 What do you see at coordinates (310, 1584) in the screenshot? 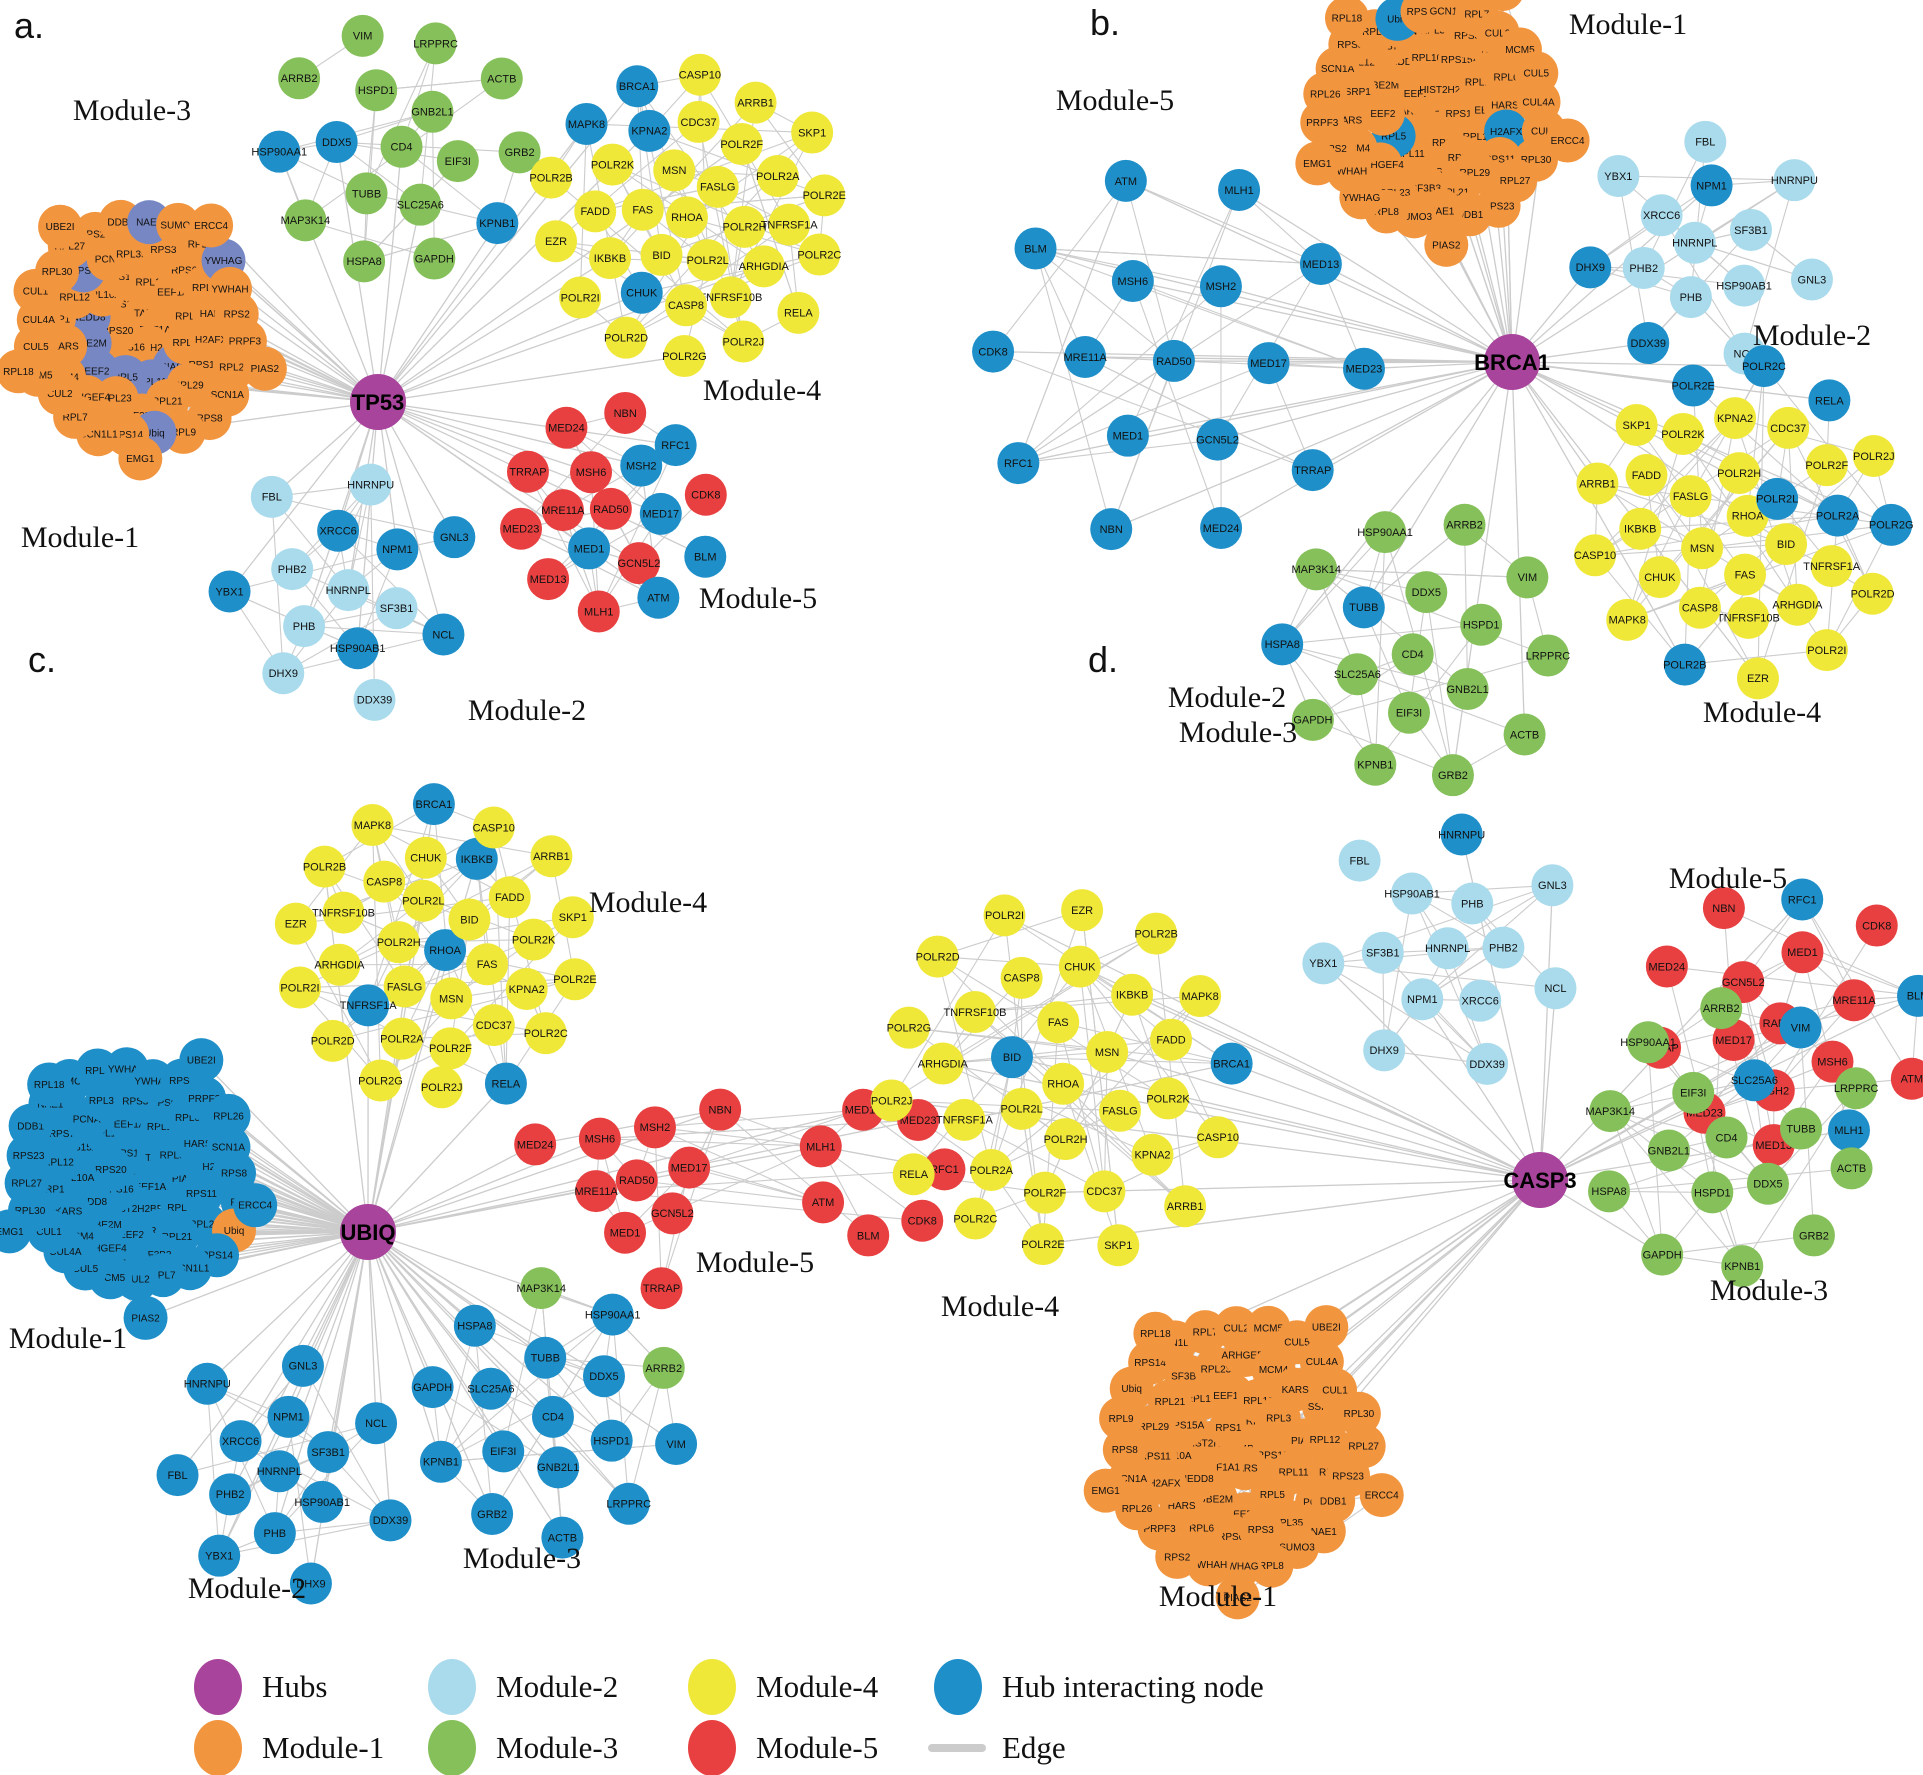
I see `svg-text: DHX9` at bounding box center [310, 1584].